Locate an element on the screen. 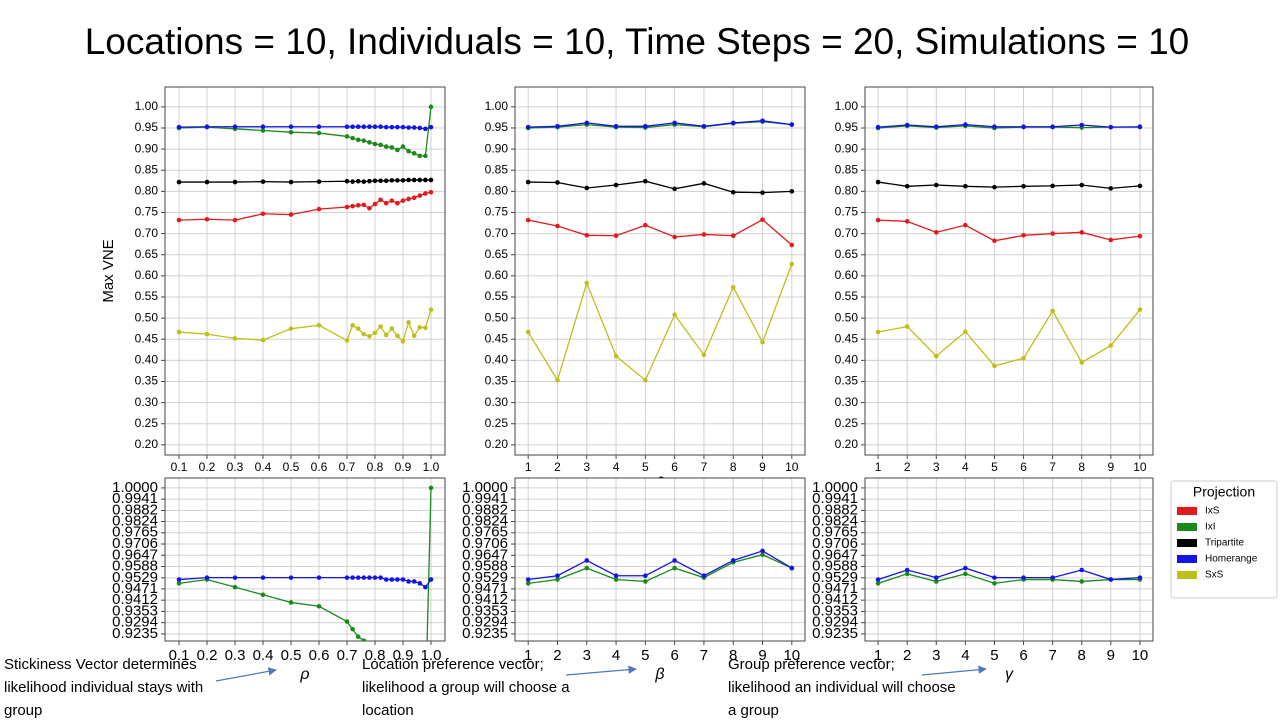  annotation-line: group is located at coordinates (23, 710).